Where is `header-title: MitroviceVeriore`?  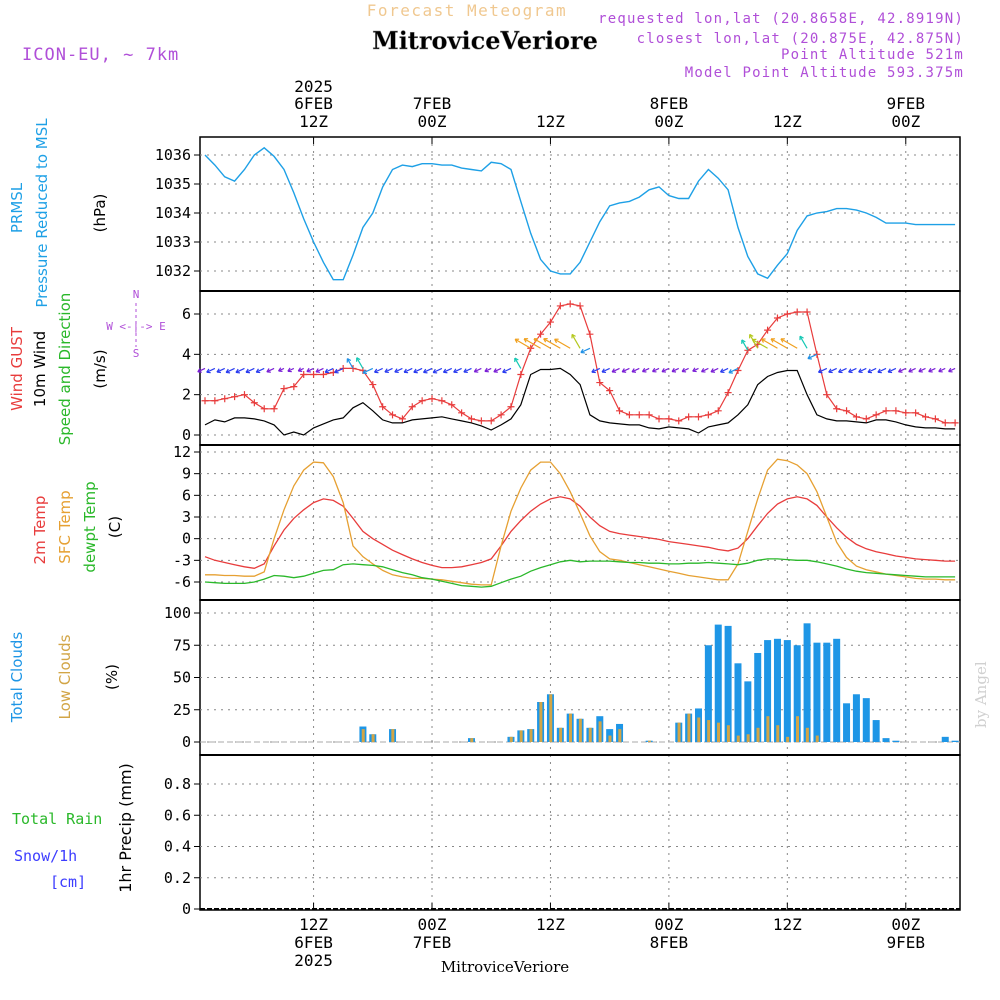
header-title: MitroviceVeriore is located at coordinates (485, 40).